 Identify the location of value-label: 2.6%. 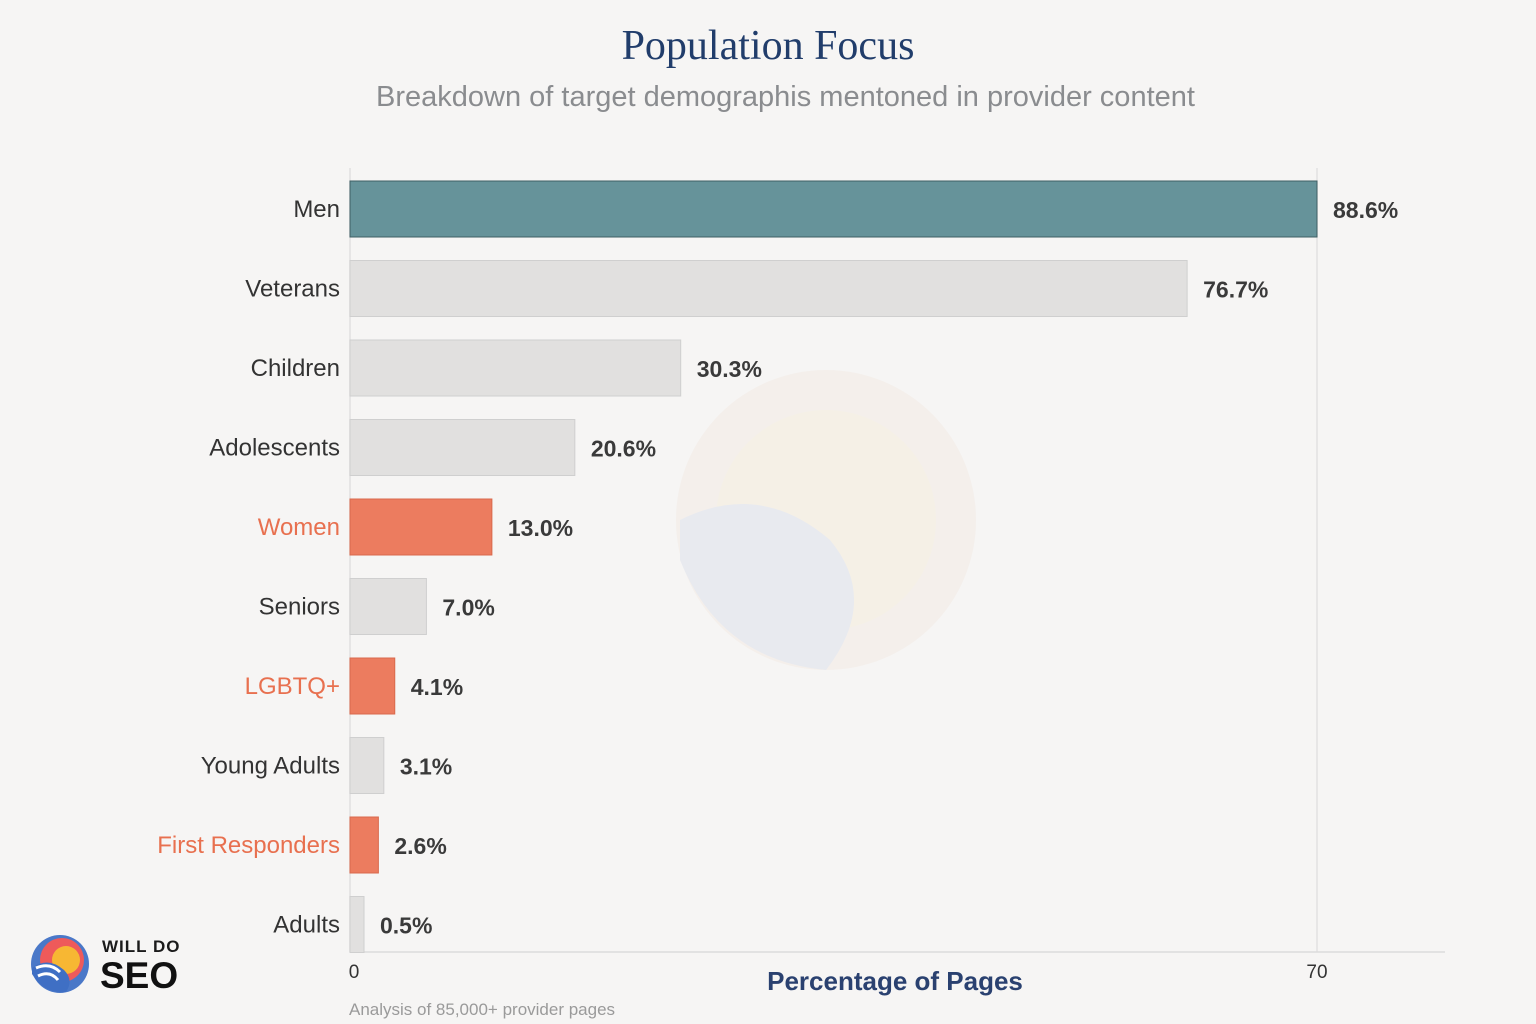
(420, 846).